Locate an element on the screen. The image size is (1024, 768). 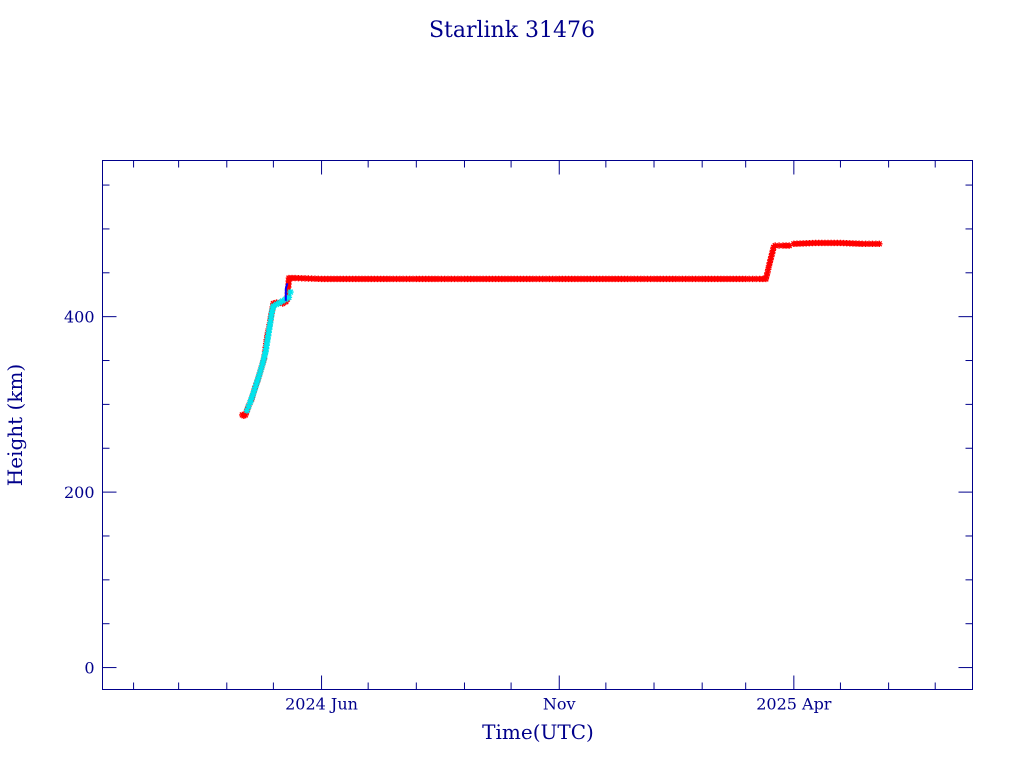
series-red is located at coordinates (561, 329).